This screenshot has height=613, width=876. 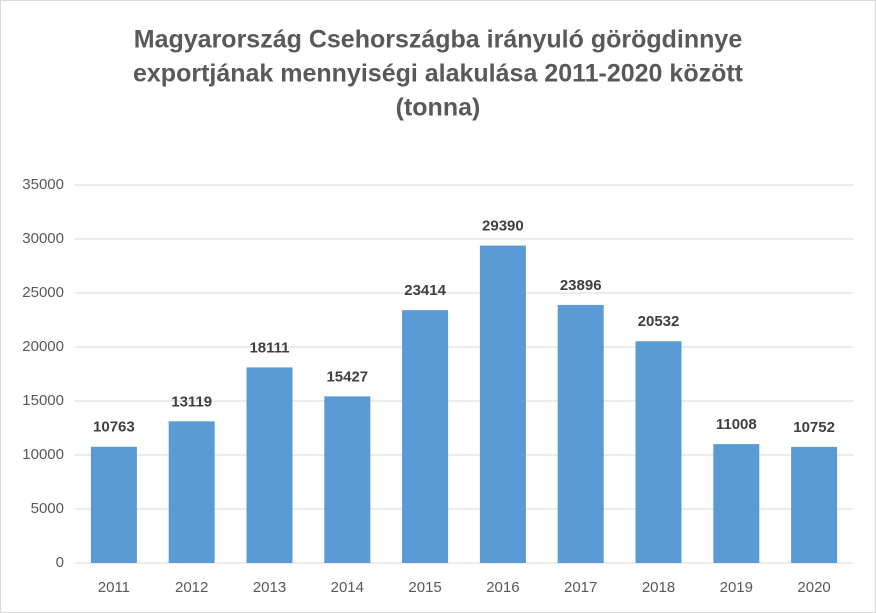 I want to click on x-tick-label: 2017, so click(x=580, y=587).